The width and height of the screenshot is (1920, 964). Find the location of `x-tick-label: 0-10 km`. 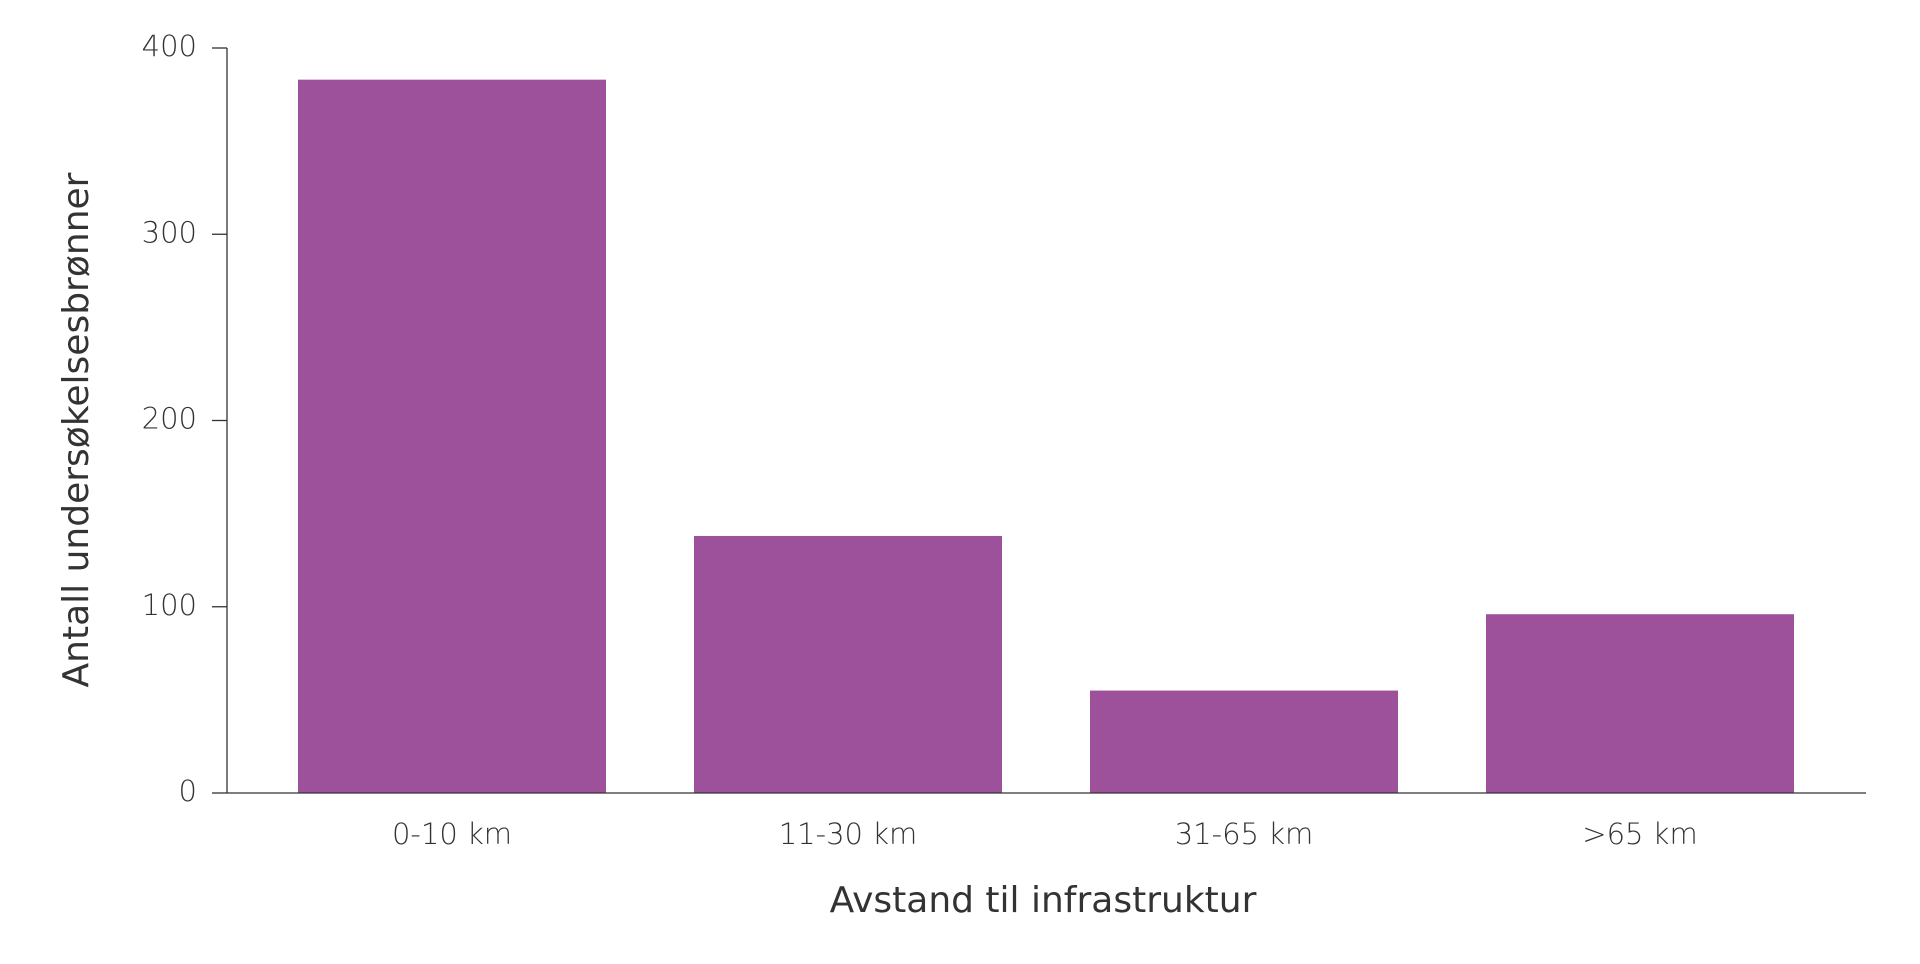

x-tick-label: 0-10 km is located at coordinates (452, 834).